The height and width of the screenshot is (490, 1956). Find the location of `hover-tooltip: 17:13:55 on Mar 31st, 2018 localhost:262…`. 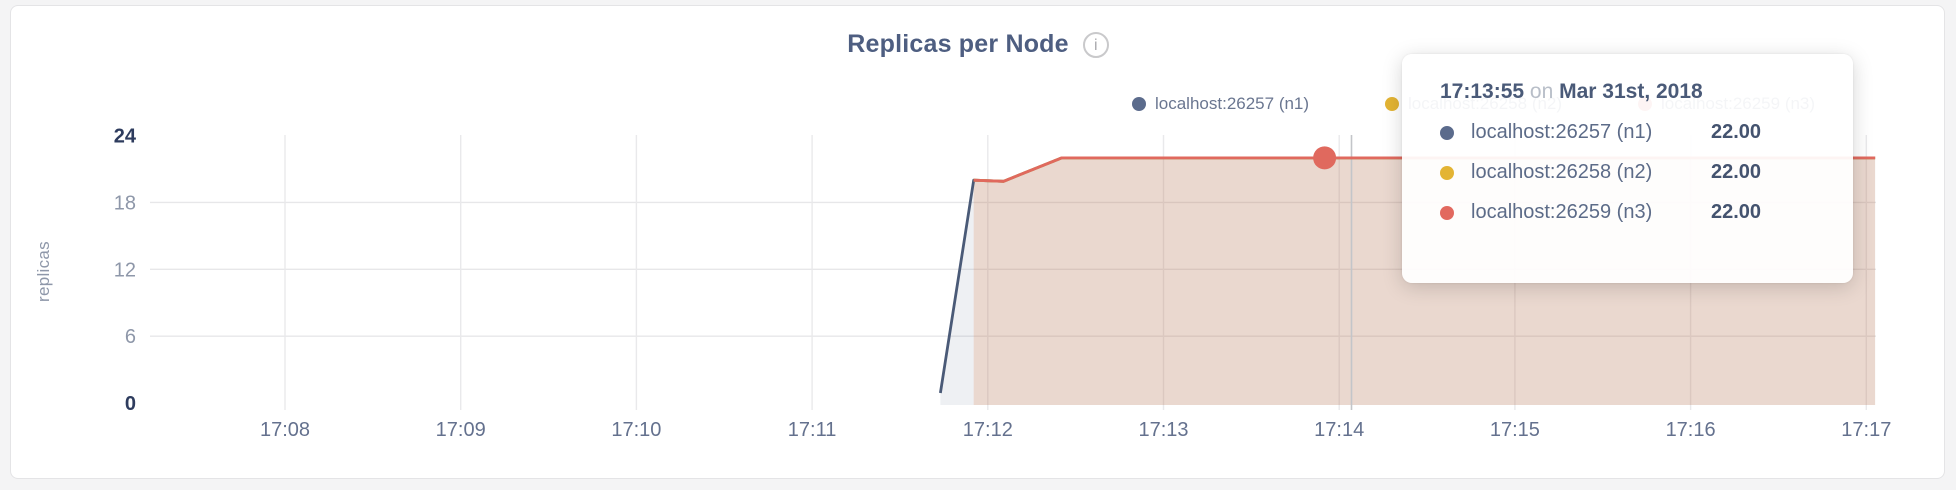

hover-tooltip: 17:13:55 on Mar 31st, 2018 localhost:262… is located at coordinates (1627, 168).